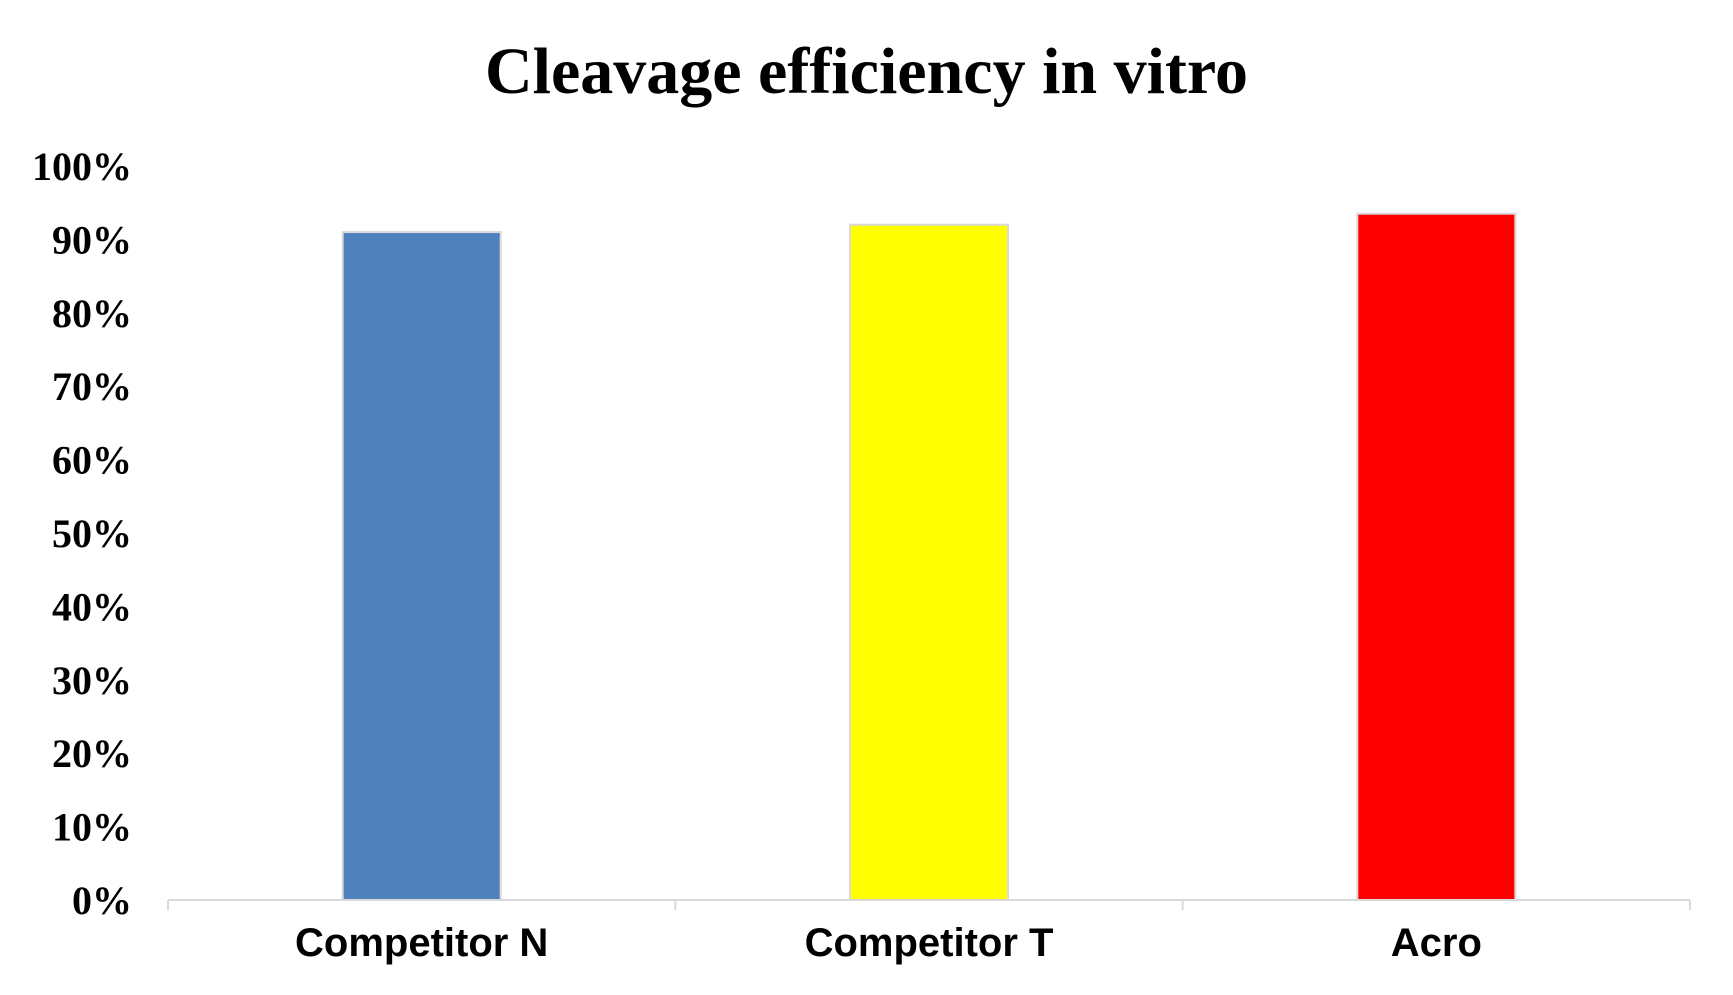 The height and width of the screenshot is (995, 1733). Describe the element at coordinates (421, 943) in the screenshot. I see `x-tick-label: Competitor N` at that location.